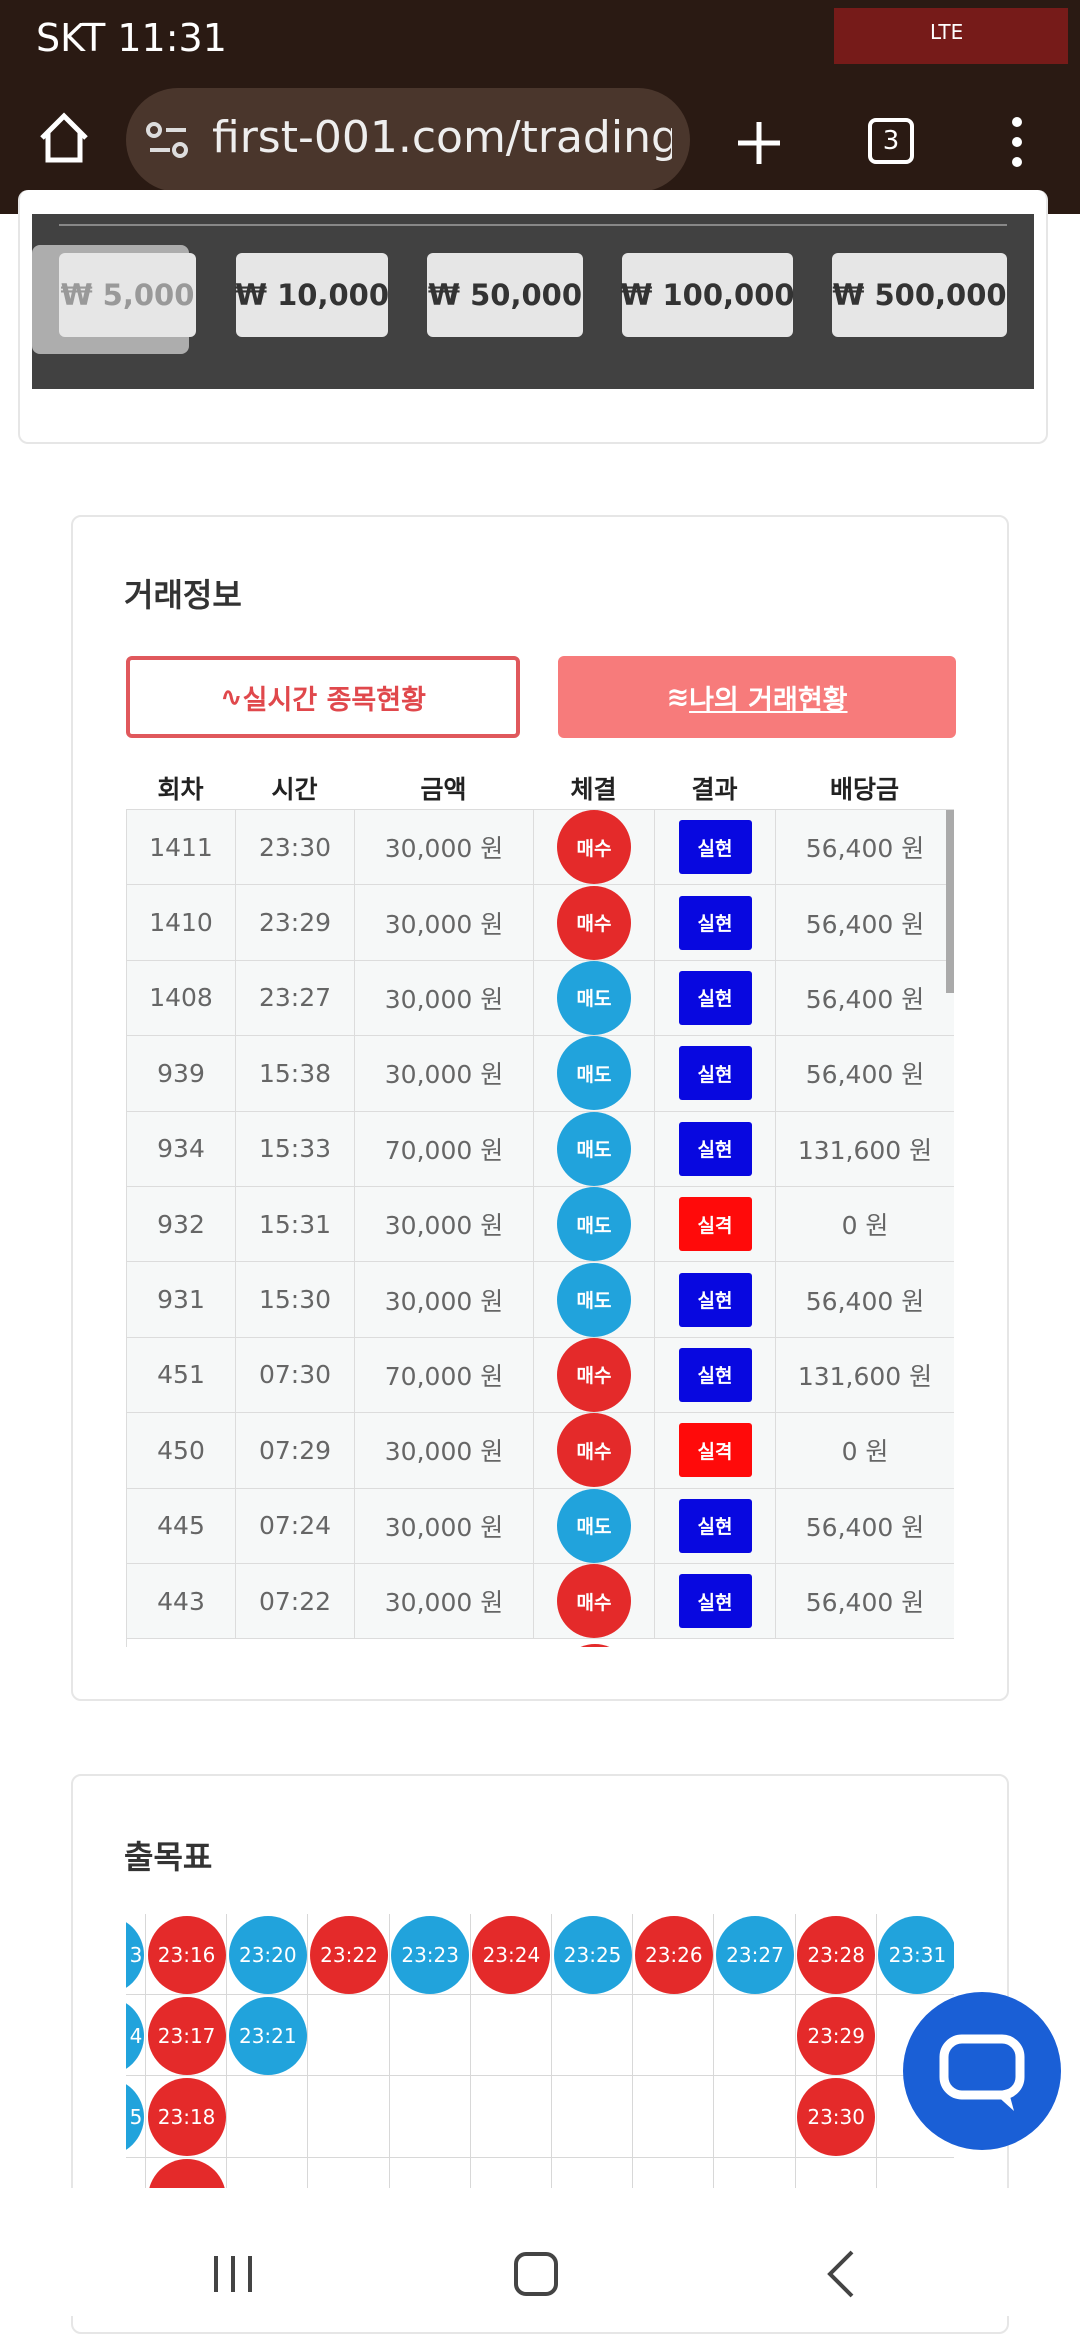 The width and height of the screenshot is (1080, 2334). I want to click on scrollbar, so click(950, 901).